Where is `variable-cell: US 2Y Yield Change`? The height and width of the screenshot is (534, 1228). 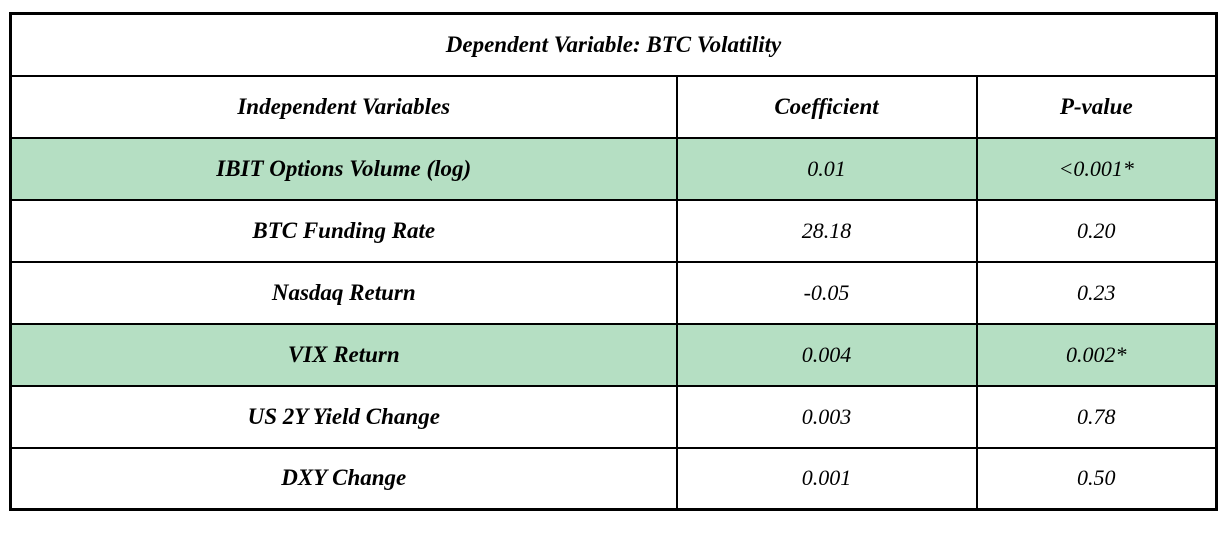 variable-cell: US 2Y Yield Change is located at coordinates (343, 416).